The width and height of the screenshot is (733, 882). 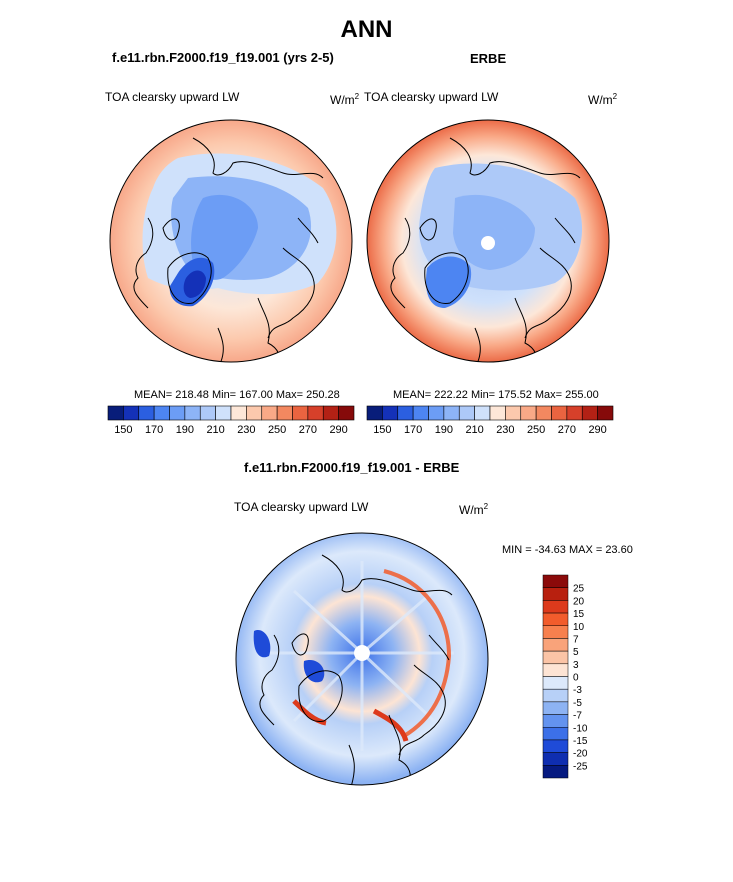 I want to click on left-colorbar-tick-label: 190, so click(x=185, y=430).